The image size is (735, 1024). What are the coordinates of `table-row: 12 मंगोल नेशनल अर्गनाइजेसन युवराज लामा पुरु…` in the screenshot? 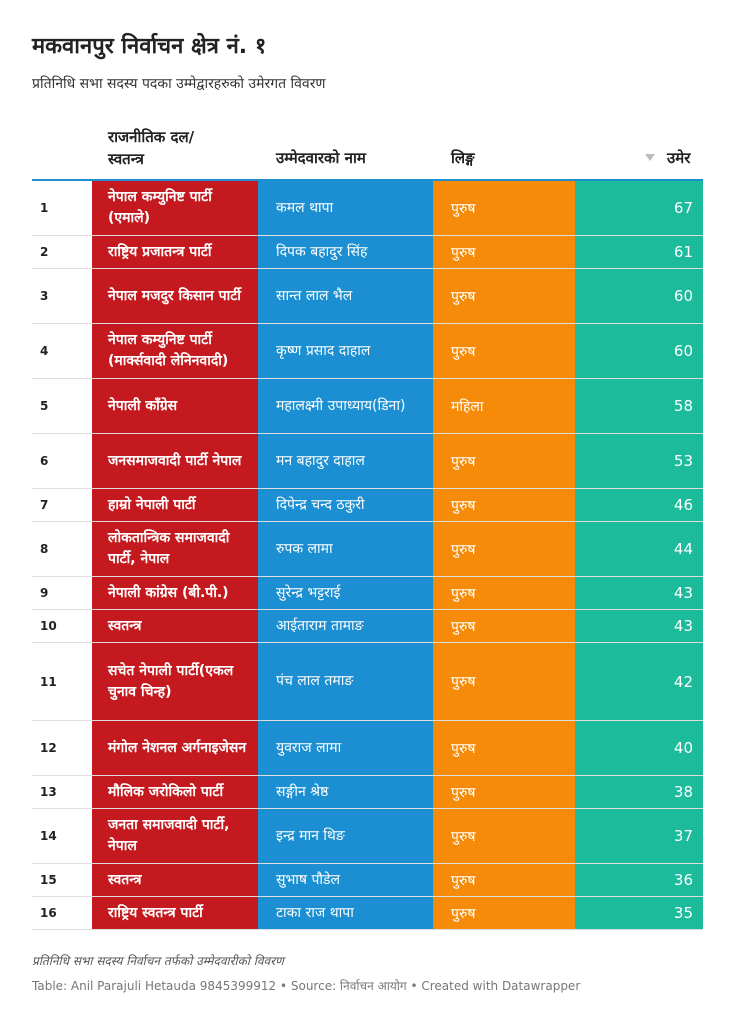 It's located at (367, 748).